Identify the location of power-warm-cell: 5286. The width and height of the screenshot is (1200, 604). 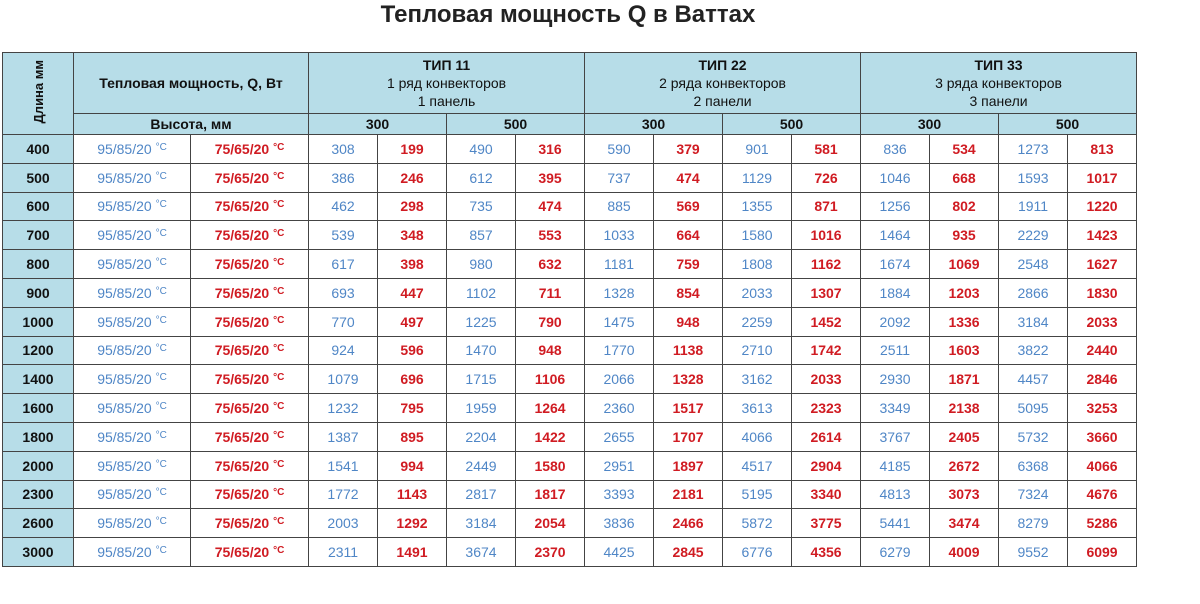
(1102, 523).